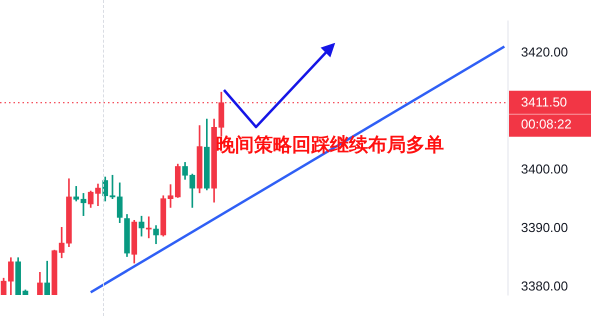 The image size is (592, 316). What do you see at coordinates (544, 169) in the screenshot?
I see `y-tick-label: 3400.00` at bounding box center [544, 169].